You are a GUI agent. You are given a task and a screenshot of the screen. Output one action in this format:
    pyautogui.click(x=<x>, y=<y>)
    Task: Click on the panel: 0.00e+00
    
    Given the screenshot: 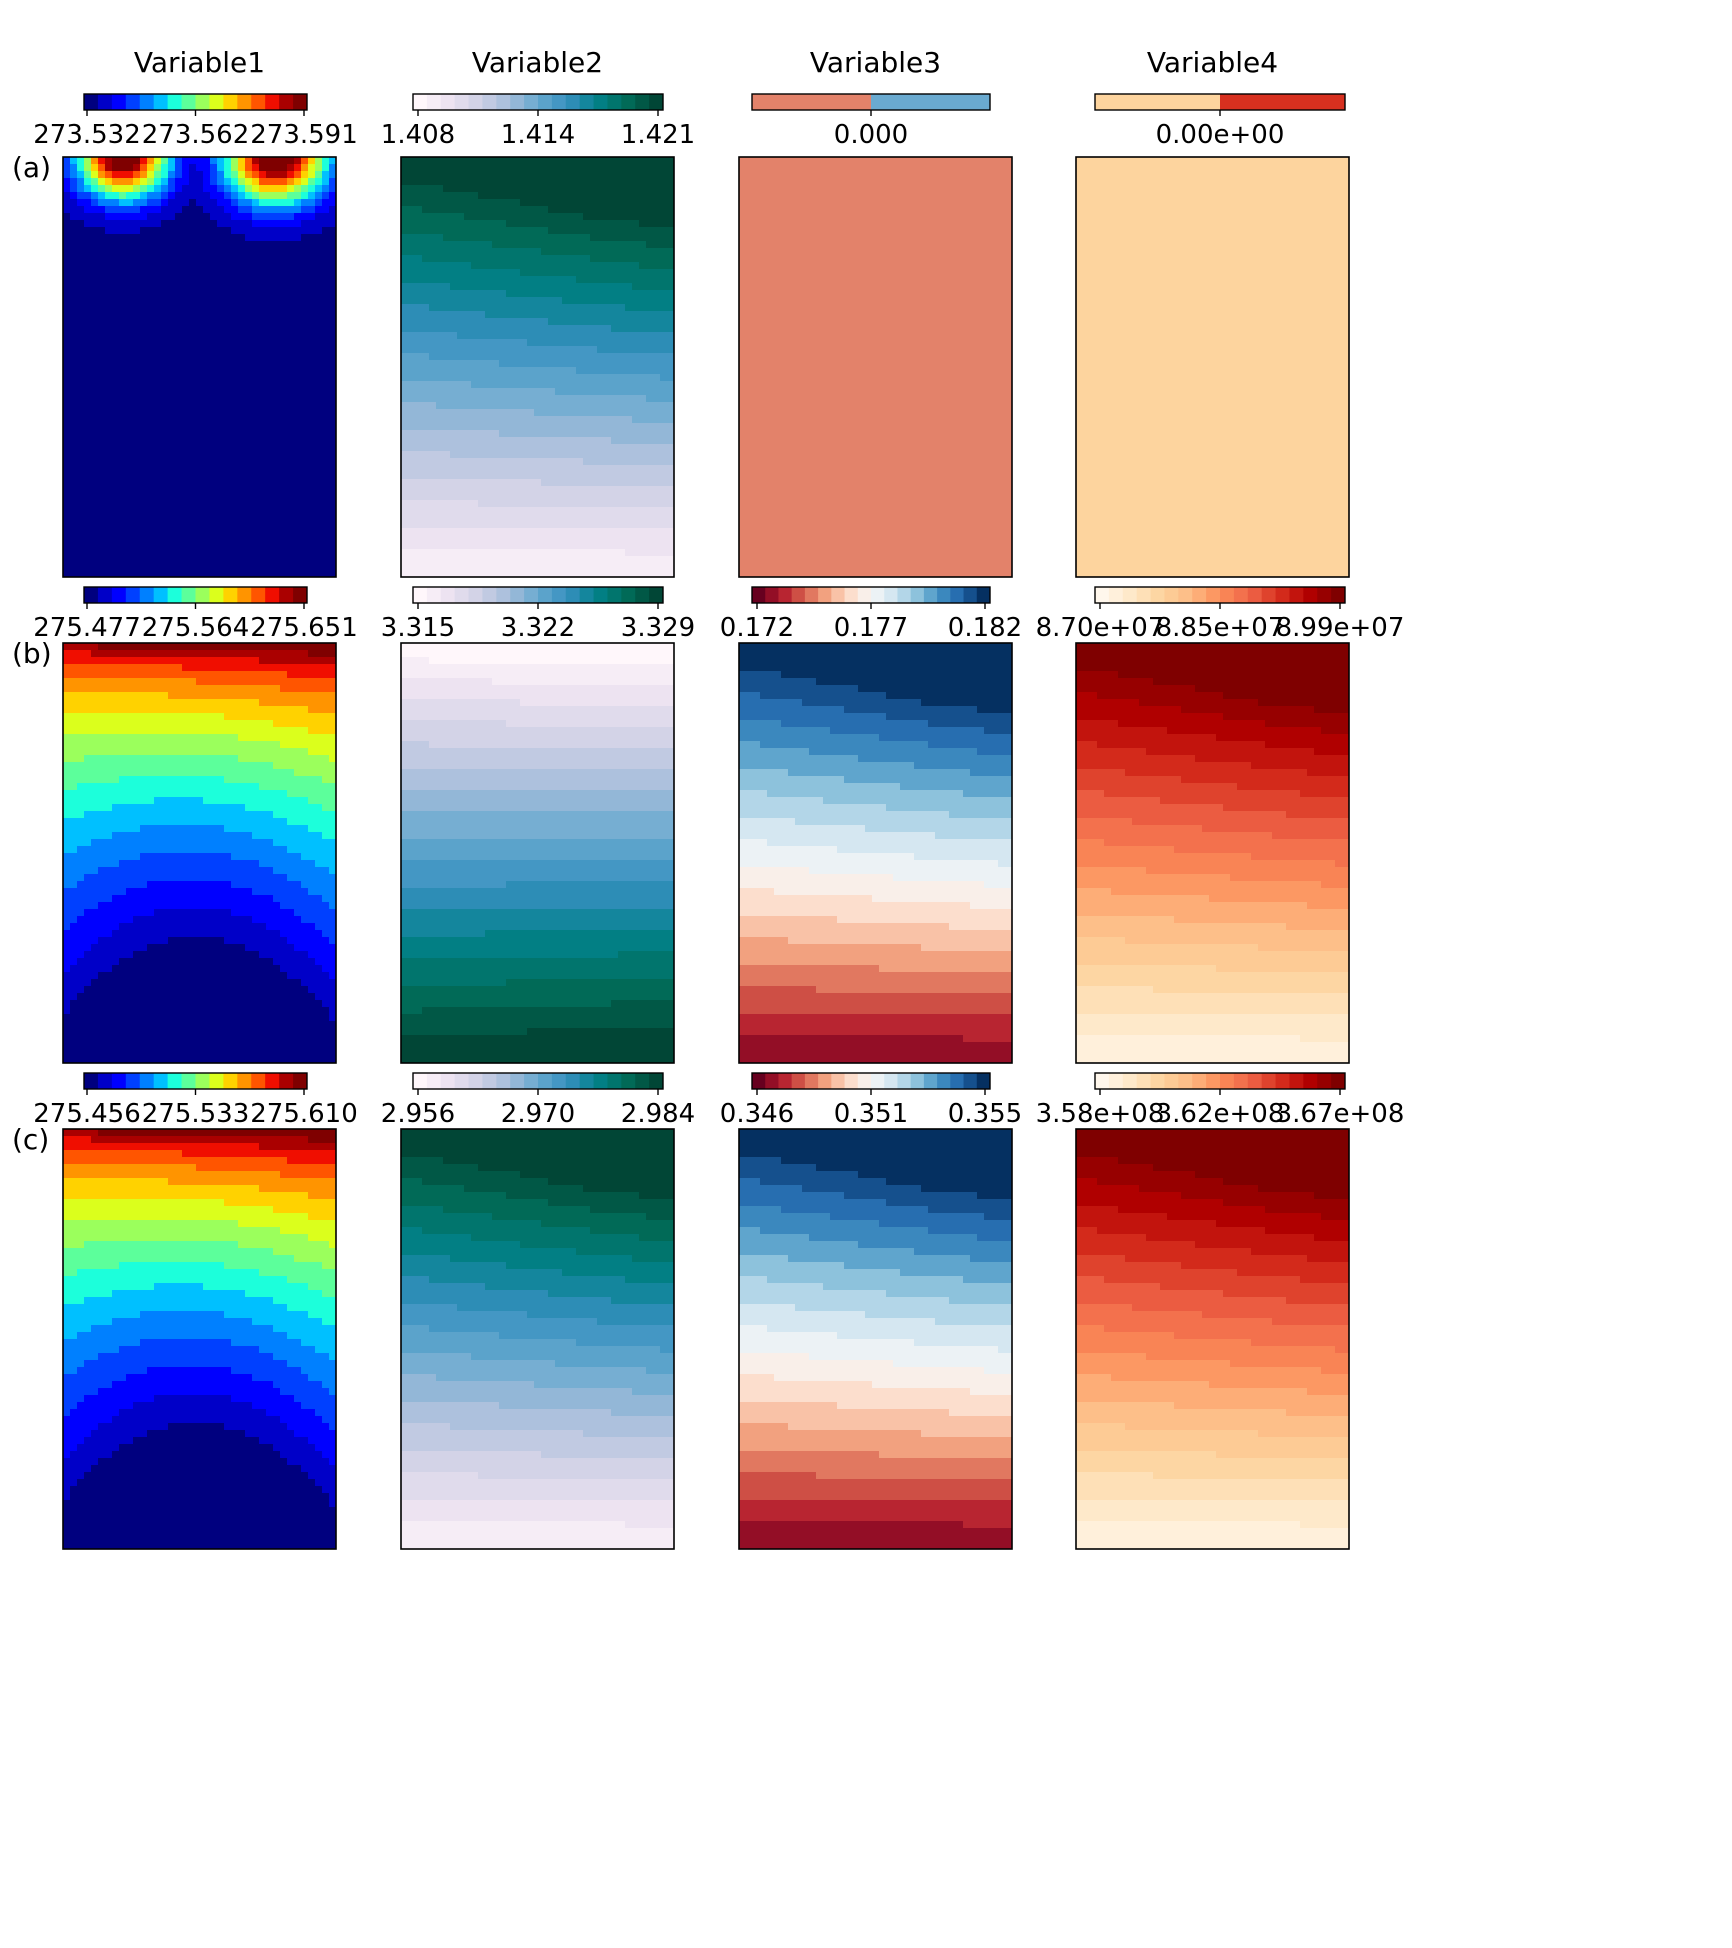 What is the action you would take?
    pyautogui.click(x=1212, y=335)
    